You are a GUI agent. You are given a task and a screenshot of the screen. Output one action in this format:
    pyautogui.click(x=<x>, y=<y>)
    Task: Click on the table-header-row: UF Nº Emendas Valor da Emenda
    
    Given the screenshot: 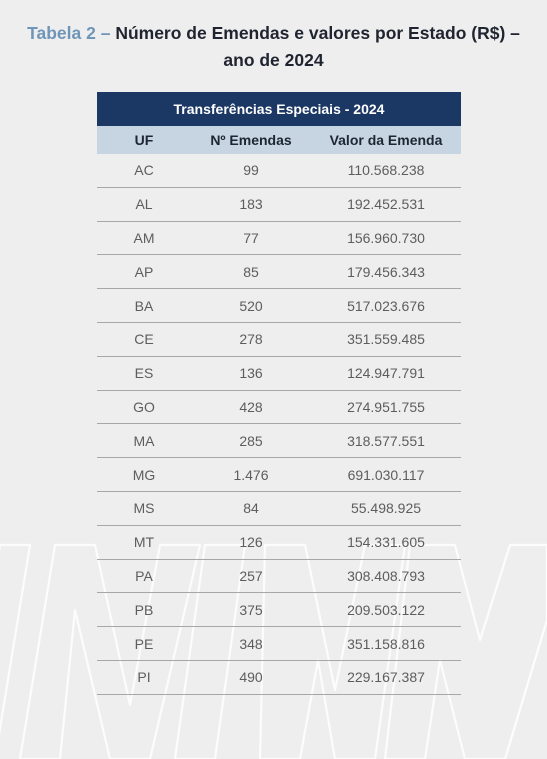 What is the action you would take?
    pyautogui.click(x=279, y=140)
    